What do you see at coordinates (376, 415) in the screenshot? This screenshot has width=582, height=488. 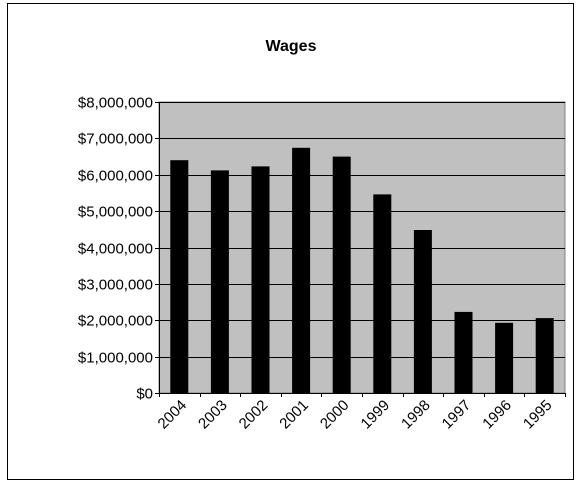 I see `x-tick-label: 1999` at bounding box center [376, 415].